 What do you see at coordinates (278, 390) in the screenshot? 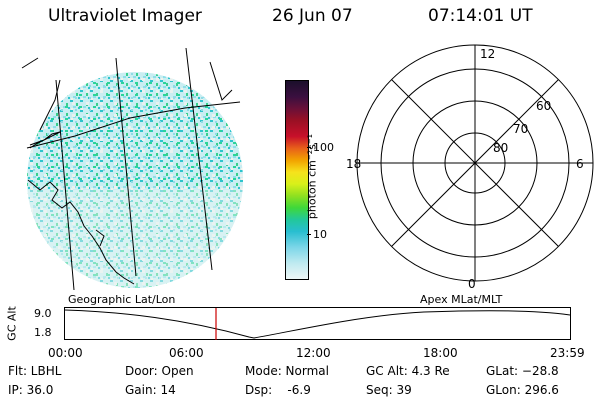
I see `status-dsp: Dsp: -6.9` at bounding box center [278, 390].